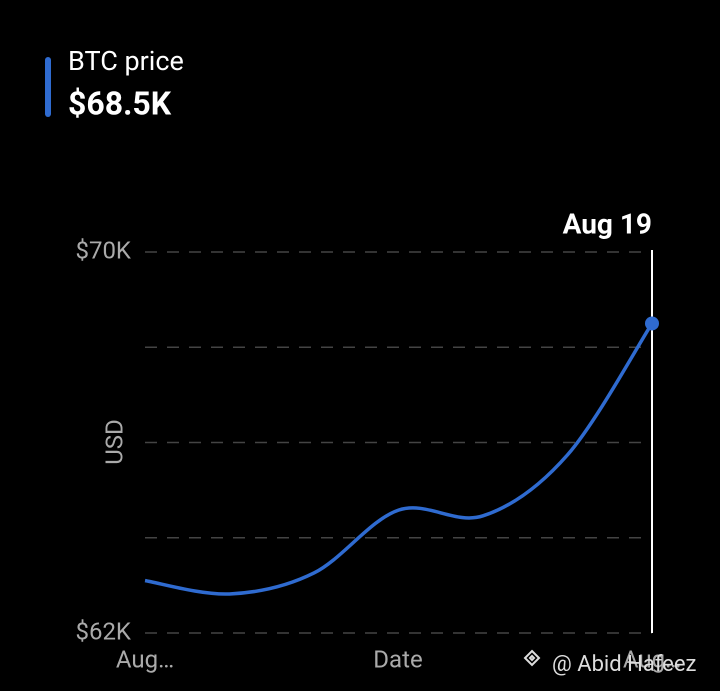 The height and width of the screenshot is (691, 720). What do you see at coordinates (397, 659) in the screenshot?
I see `x-axis-label: Date` at bounding box center [397, 659].